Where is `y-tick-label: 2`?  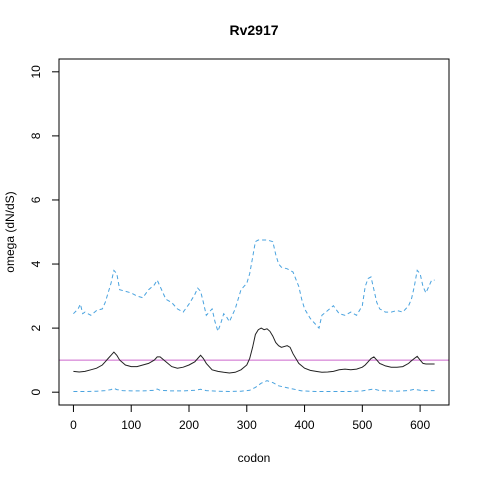
y-tick-label: 2 is located at coordinates (36, 327).